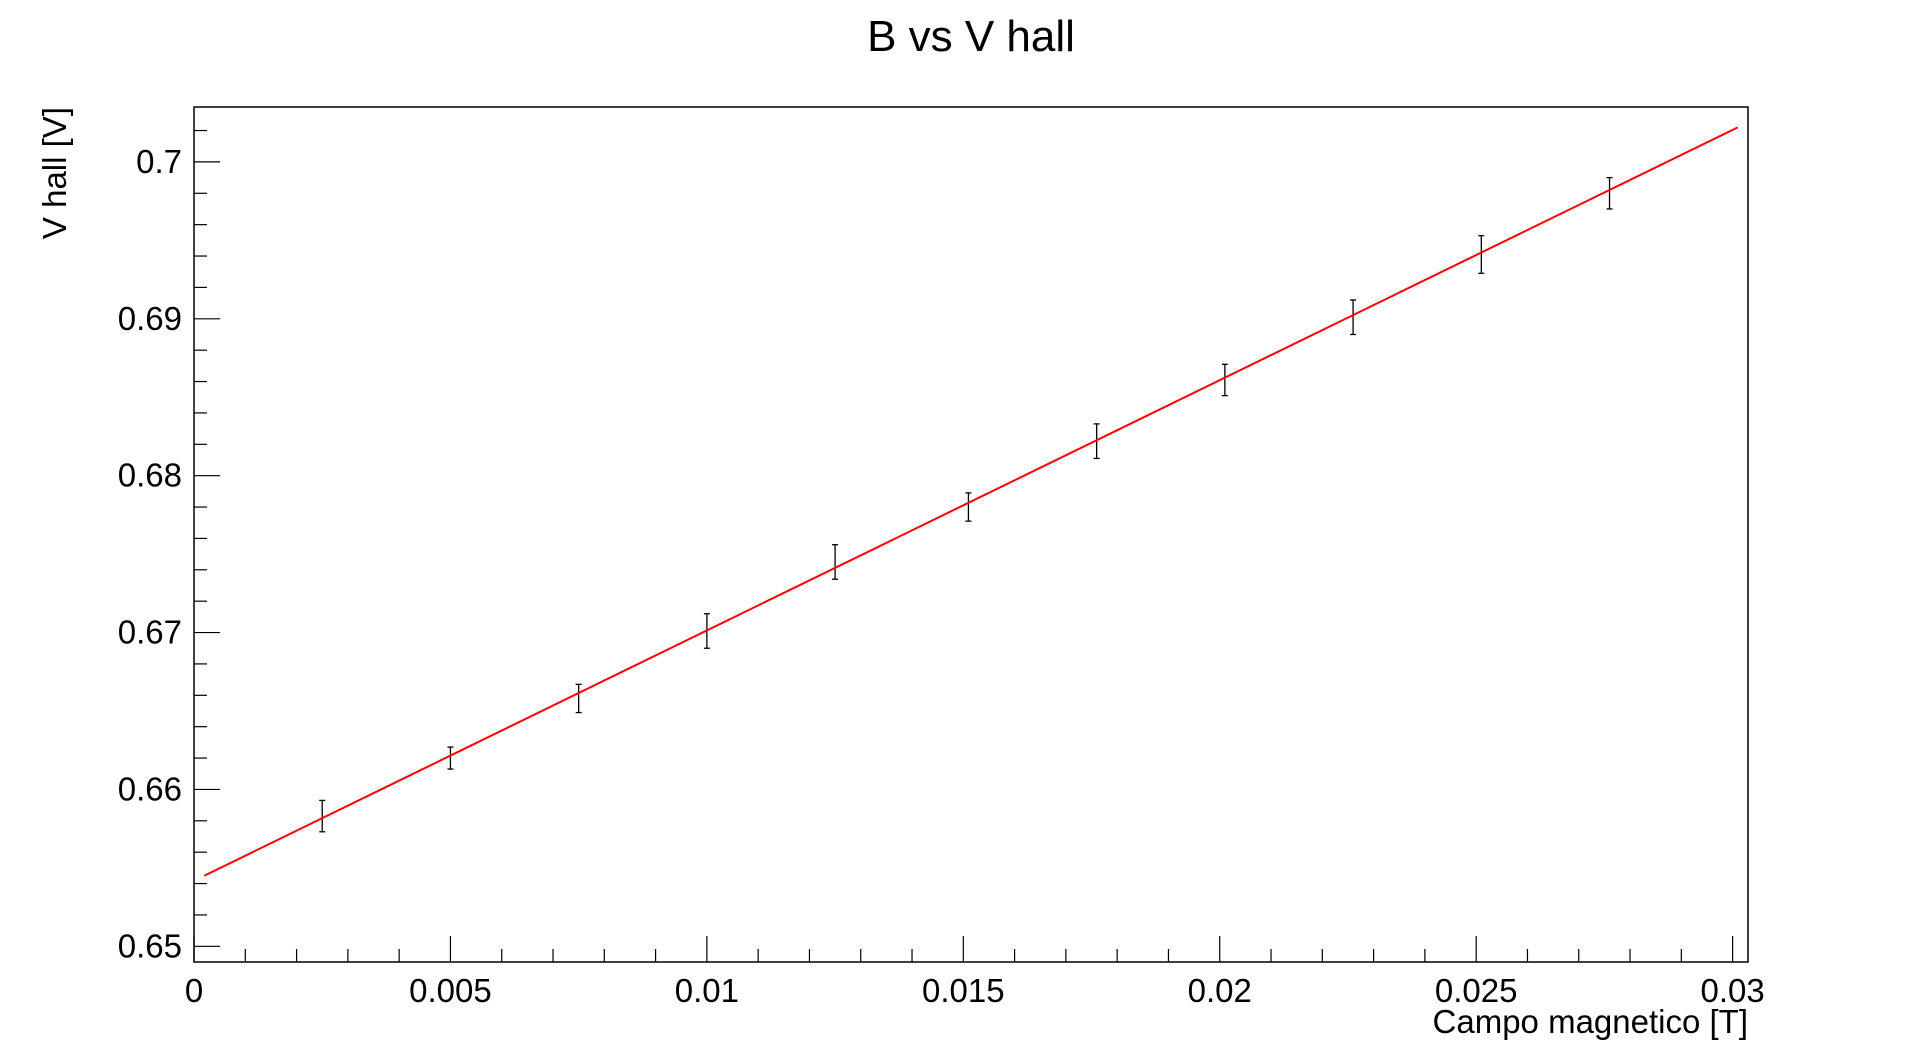 The width and height of the screenshot is (1918, 1056). What do you see at coordinates (1220, 990) in the screenshot?
I see `x-tick-label: 0.02` at bounding box center [1220, 990].